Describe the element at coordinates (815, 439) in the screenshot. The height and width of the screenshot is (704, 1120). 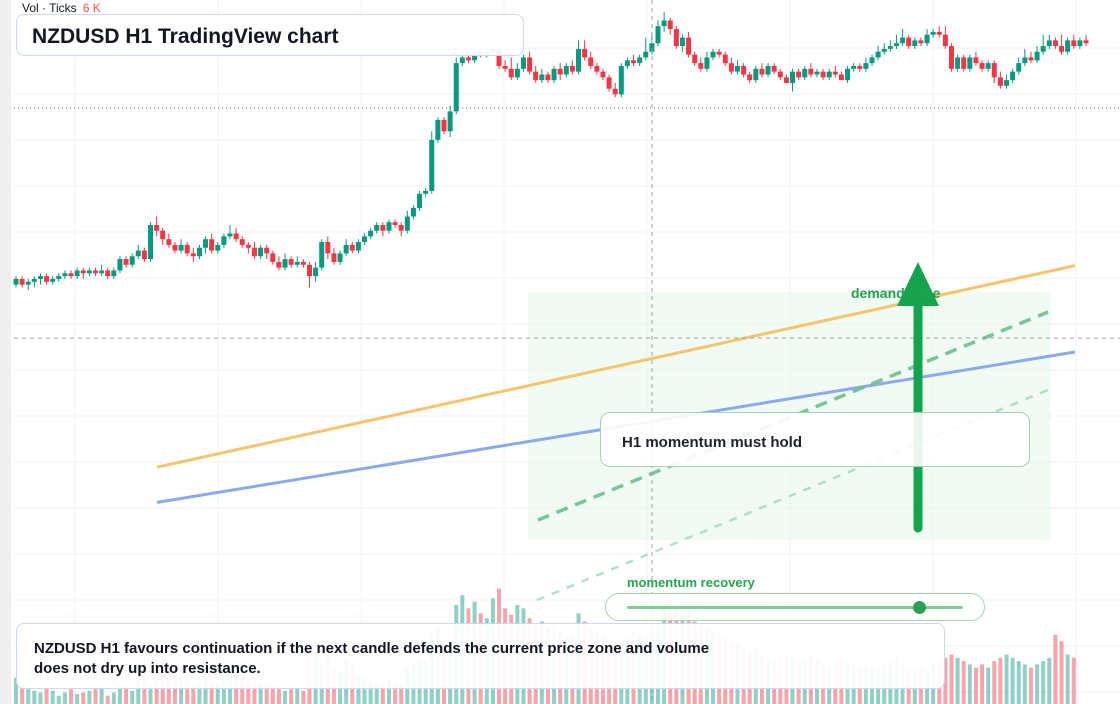
I see `momentum-callout: H1 momentum must hold` at that location.